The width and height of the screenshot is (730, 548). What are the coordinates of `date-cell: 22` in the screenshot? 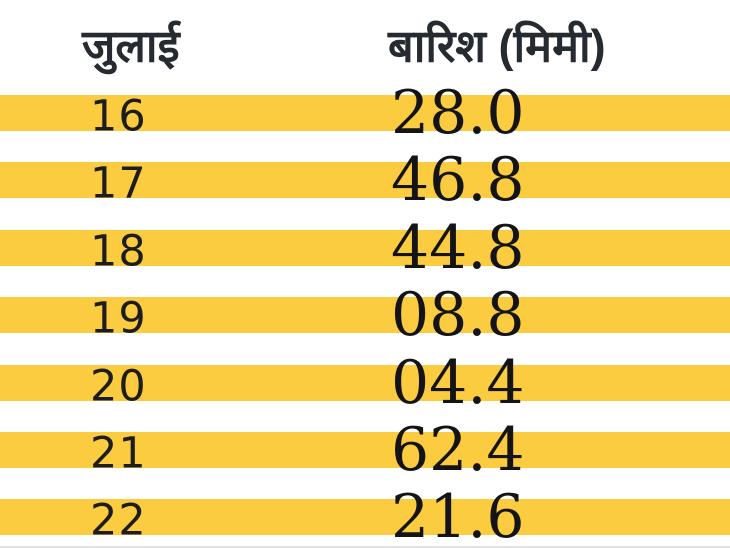 It's located at (118, 520).